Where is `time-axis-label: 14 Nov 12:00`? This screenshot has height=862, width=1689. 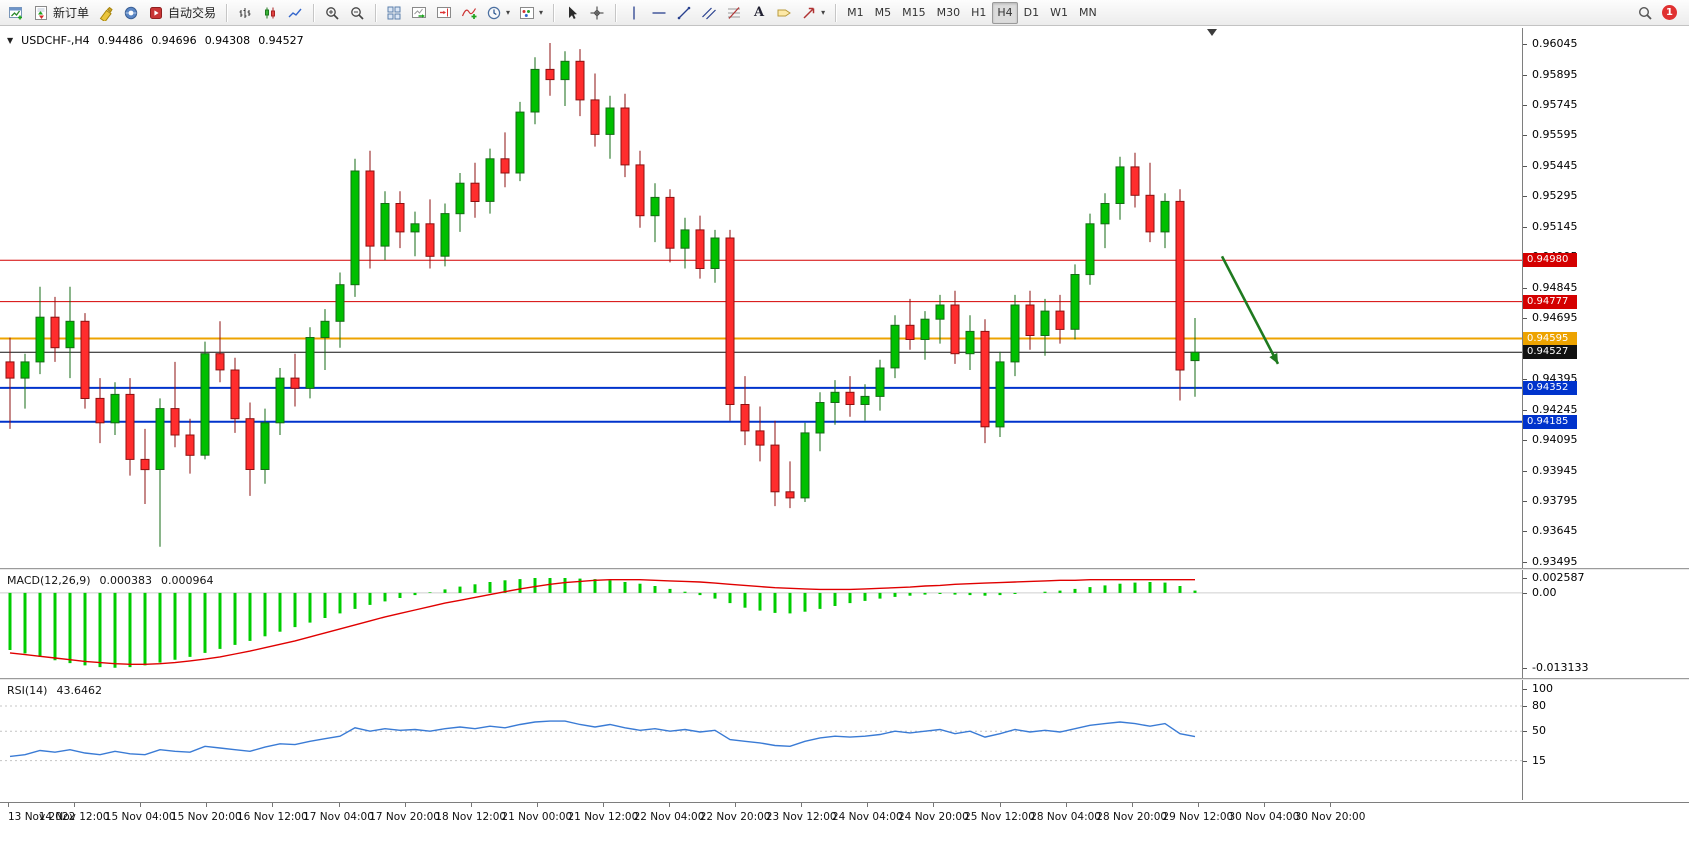
time-axis-label: 14 Nov 12:00 is located at coordinates (74, 817).